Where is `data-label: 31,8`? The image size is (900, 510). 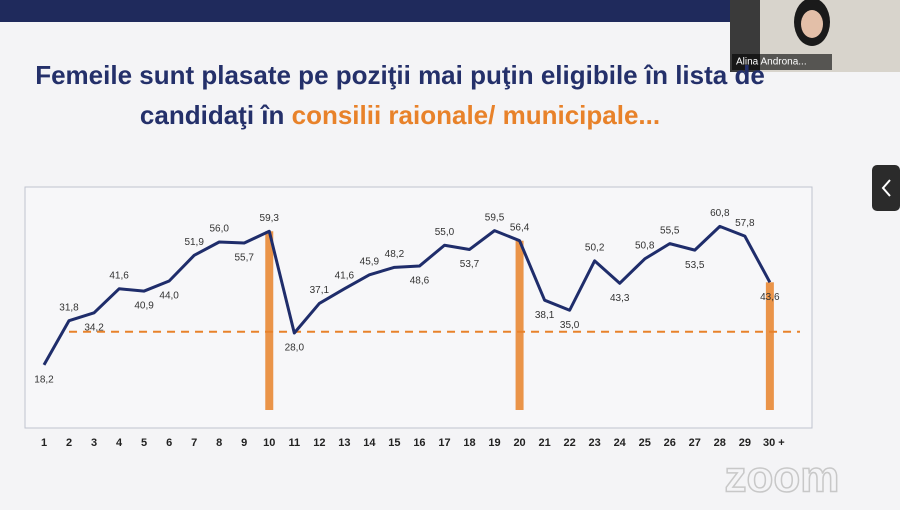
data-label: 31,8 is located at coordinates (69, 307).